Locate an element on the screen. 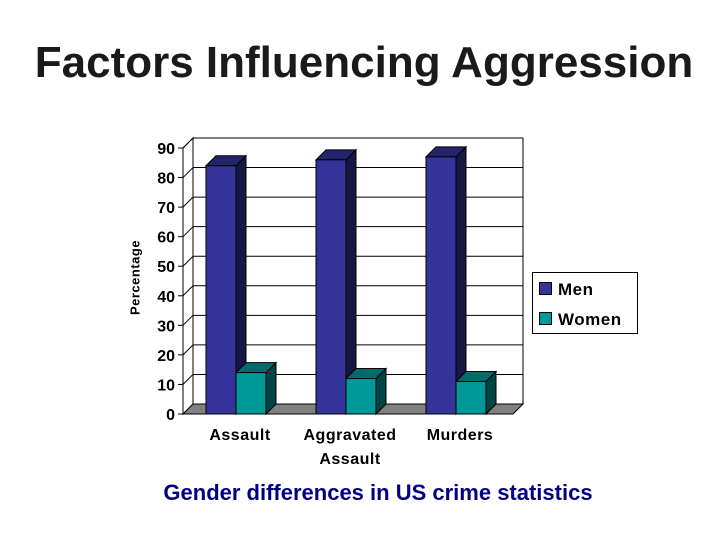 This screenshot has height=546, width=728. legend-swatch-men is located at coordinates (545, 288).